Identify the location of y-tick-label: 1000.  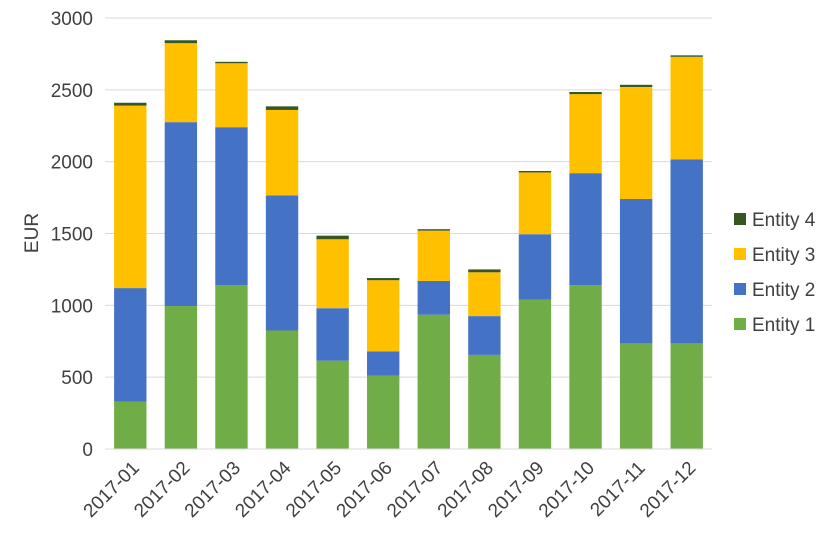
(72, 306).